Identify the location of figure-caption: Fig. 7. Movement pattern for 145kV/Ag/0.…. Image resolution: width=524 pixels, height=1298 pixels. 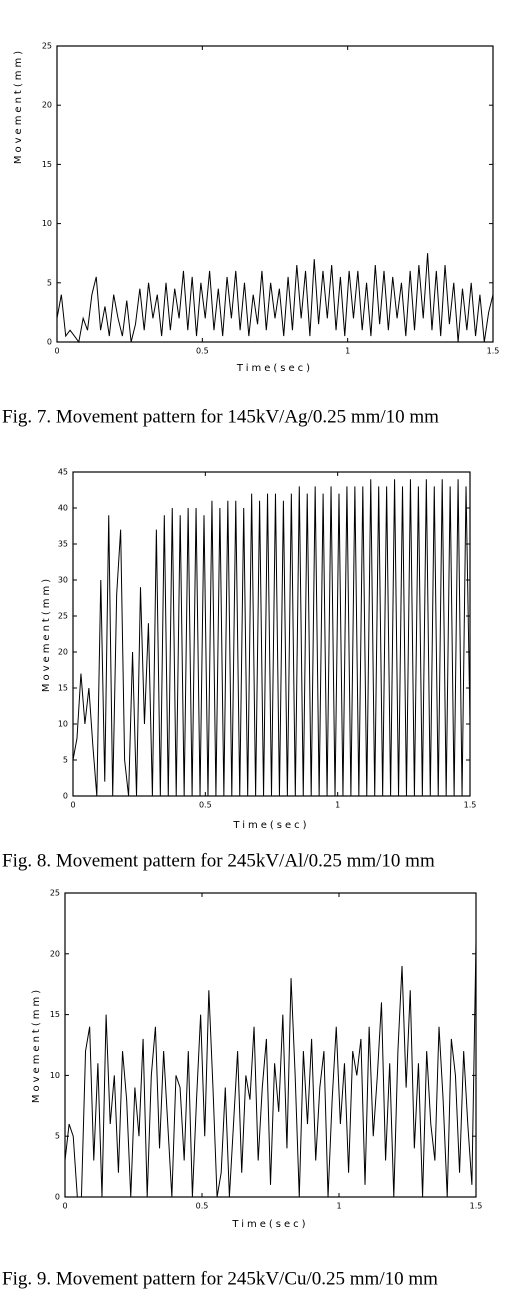
(220, 416).